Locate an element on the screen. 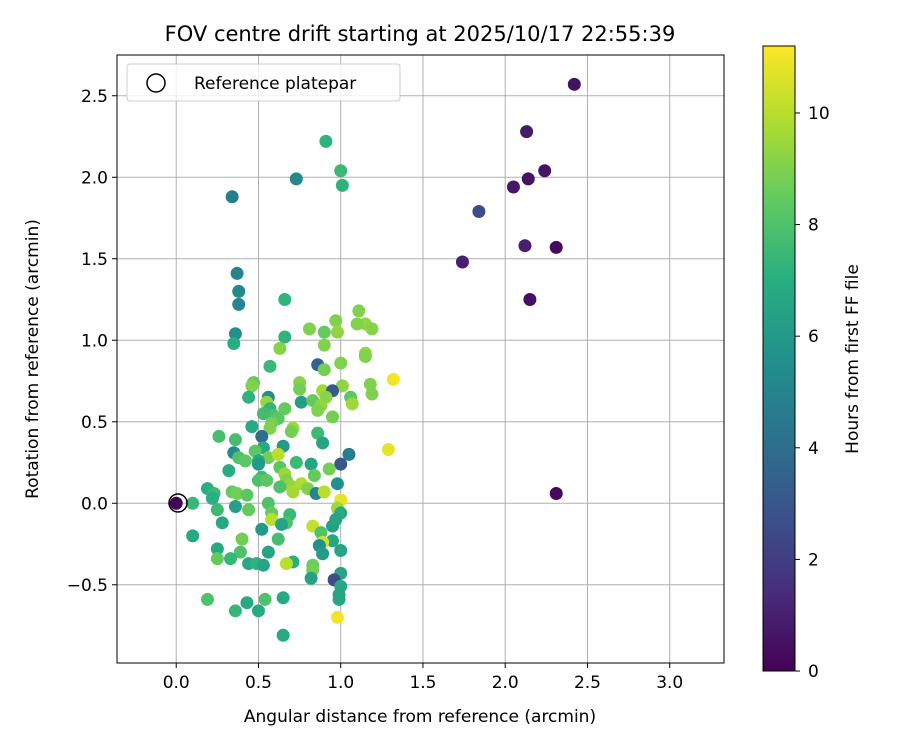 This screenshot has width=900, height=754. y-tick-label: 2.5 is located at coordinates (94, 97).